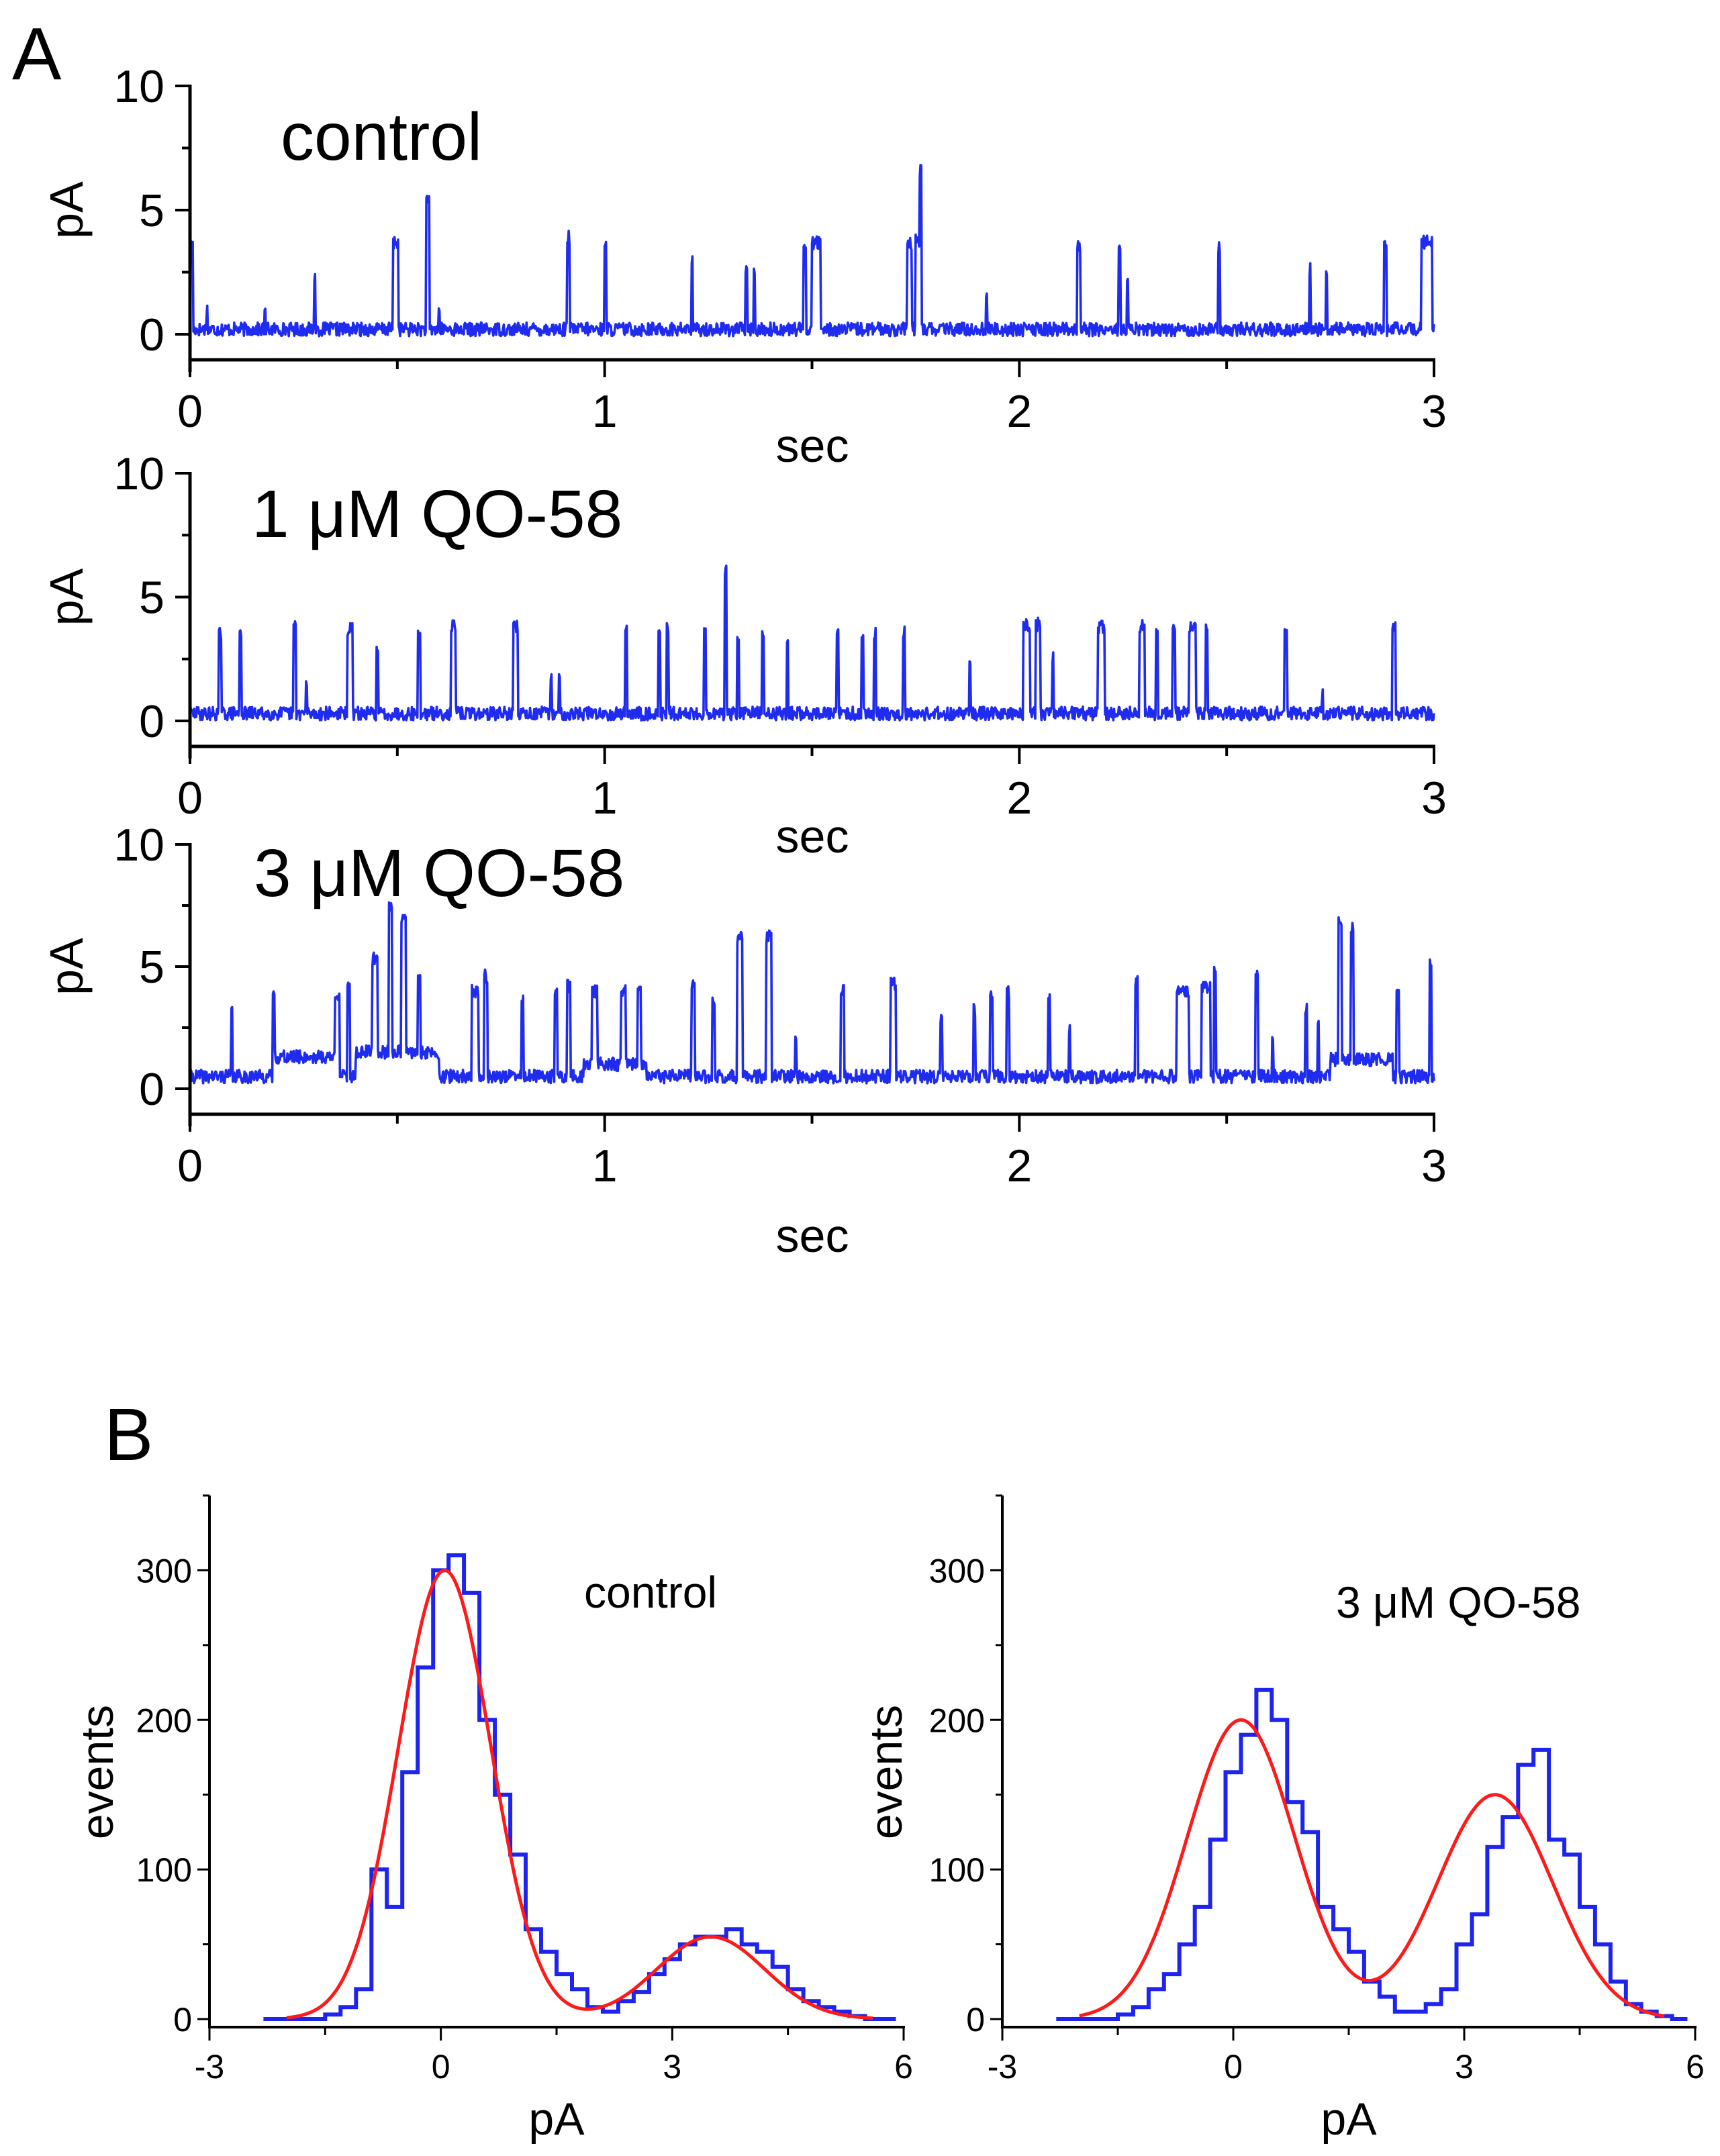  What do you see at coordinates (381, 137) in the screenshot?
I see `trace-condition-label: control` at bounding box center [381, 137].